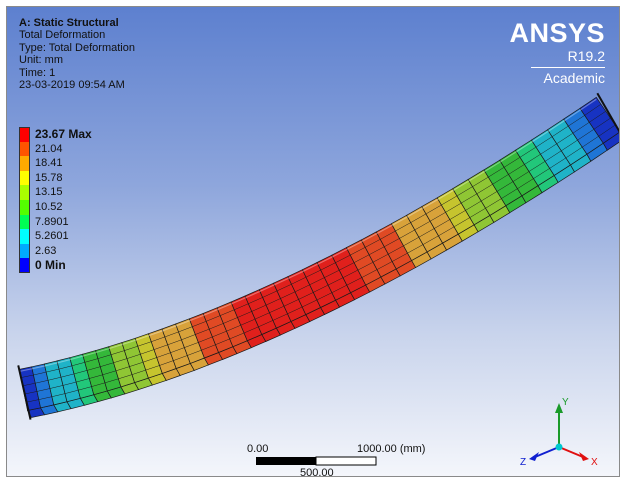 This screenshot has width=626, height=483. I want to click on ansys-brand: ANSYS R19.2 Academic, so click(557, 52).